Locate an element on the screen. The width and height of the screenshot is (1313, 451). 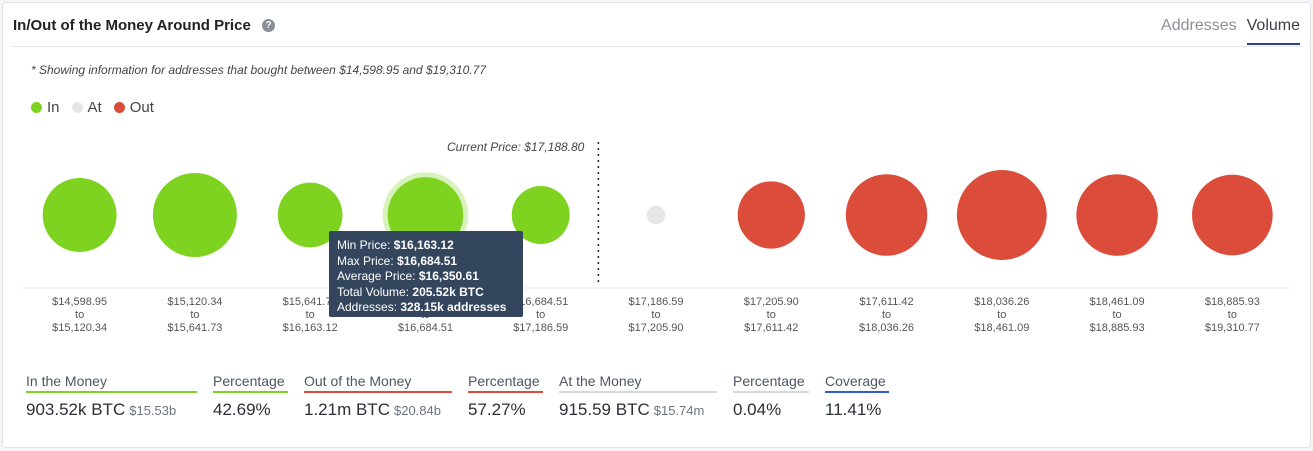
legend-item-in: In is located at coordinates (45, 107).